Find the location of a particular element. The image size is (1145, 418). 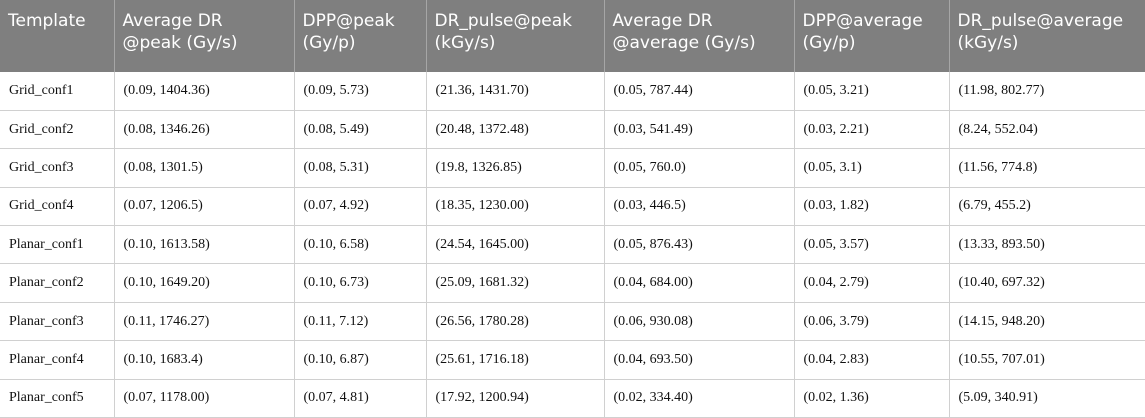

header-template: Template is located at coordinates (47, 21).